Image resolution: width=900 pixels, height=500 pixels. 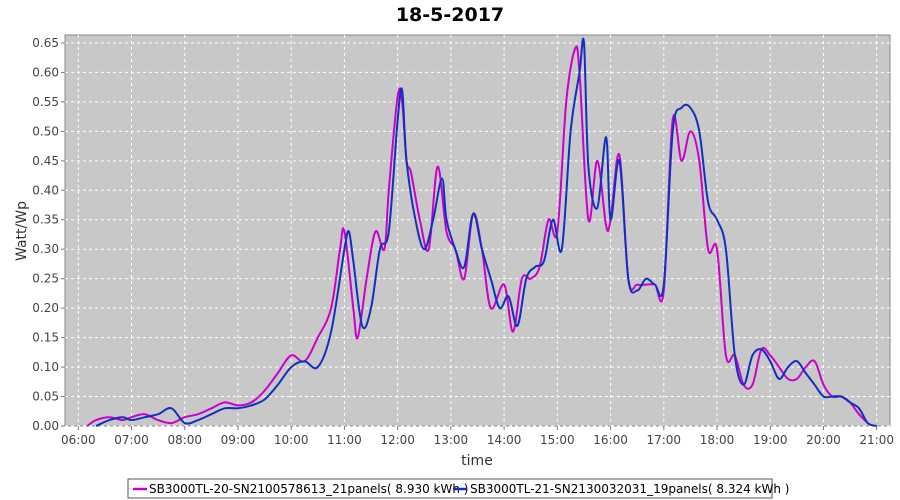 What do you see at coordinates (663, 440) in the screenshot?
I see `x-tick-label: 17:00` at bounding box center [663, 440].